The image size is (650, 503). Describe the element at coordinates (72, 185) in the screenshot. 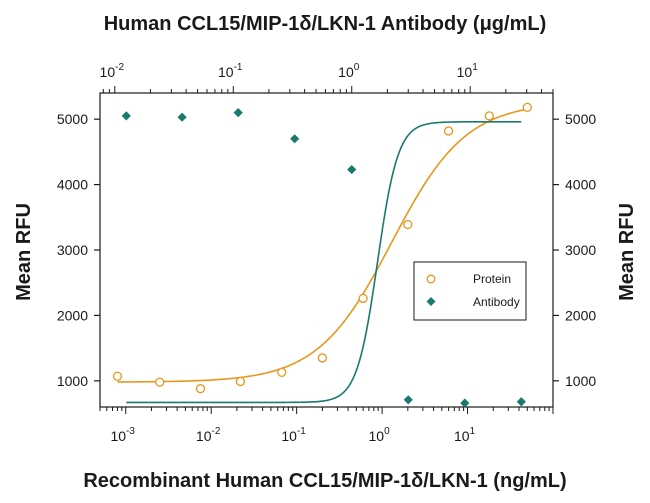

I see `y-tick-label-left: 4000` at that location.